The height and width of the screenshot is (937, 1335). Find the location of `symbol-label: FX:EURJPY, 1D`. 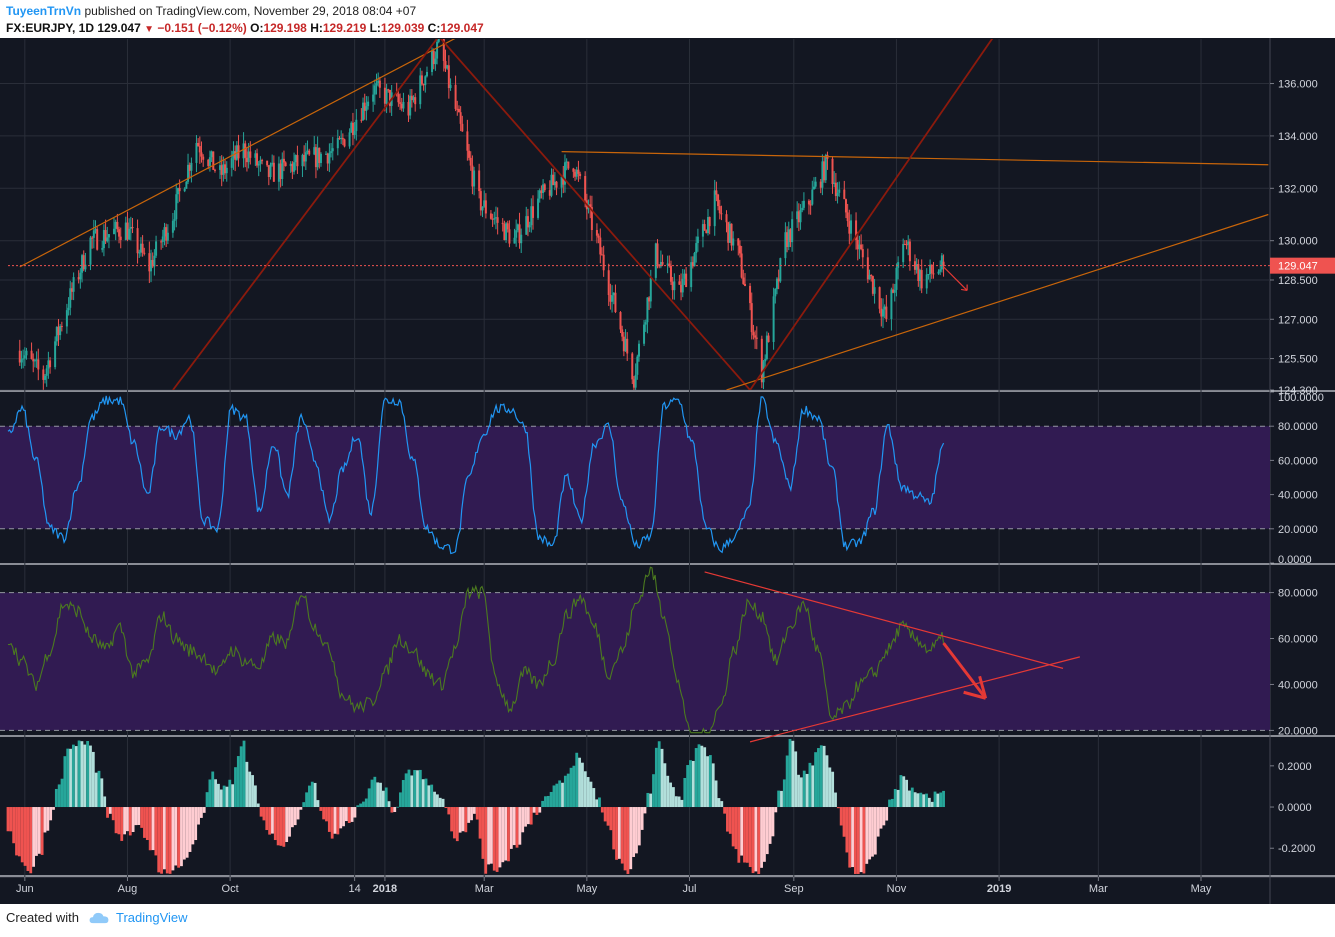

symbol-label: FX:EURJPY, 1D is located at coordinates (50, 28).